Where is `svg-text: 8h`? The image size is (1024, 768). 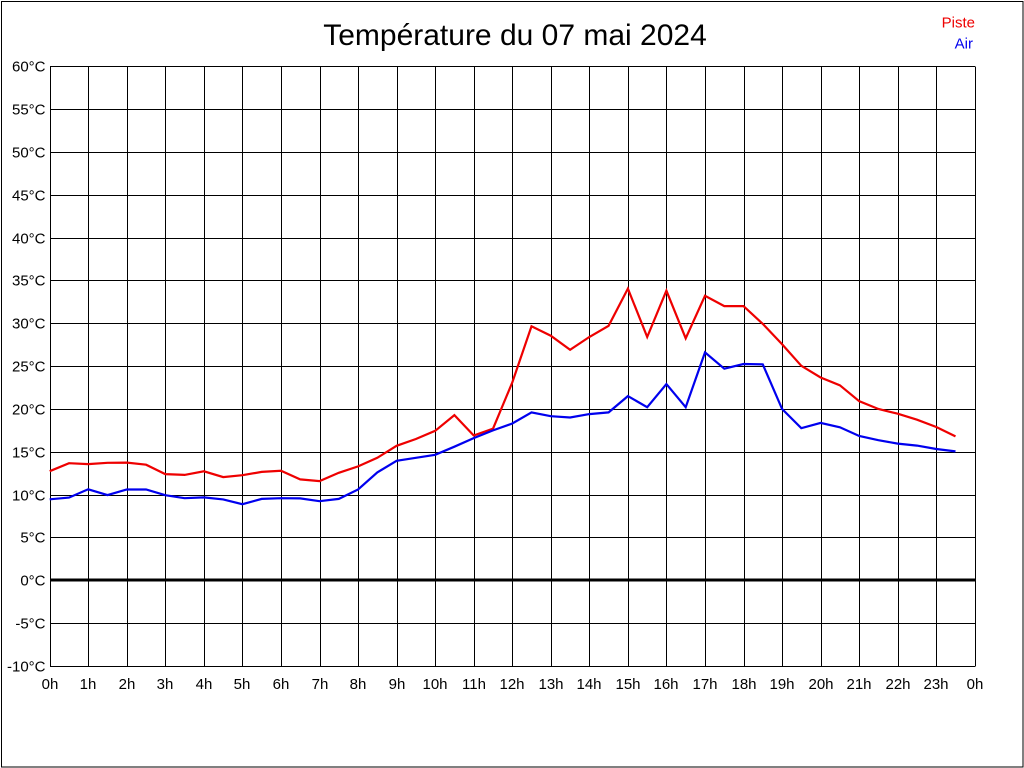
svg-text: 8h is located at coordinates (358, 684).